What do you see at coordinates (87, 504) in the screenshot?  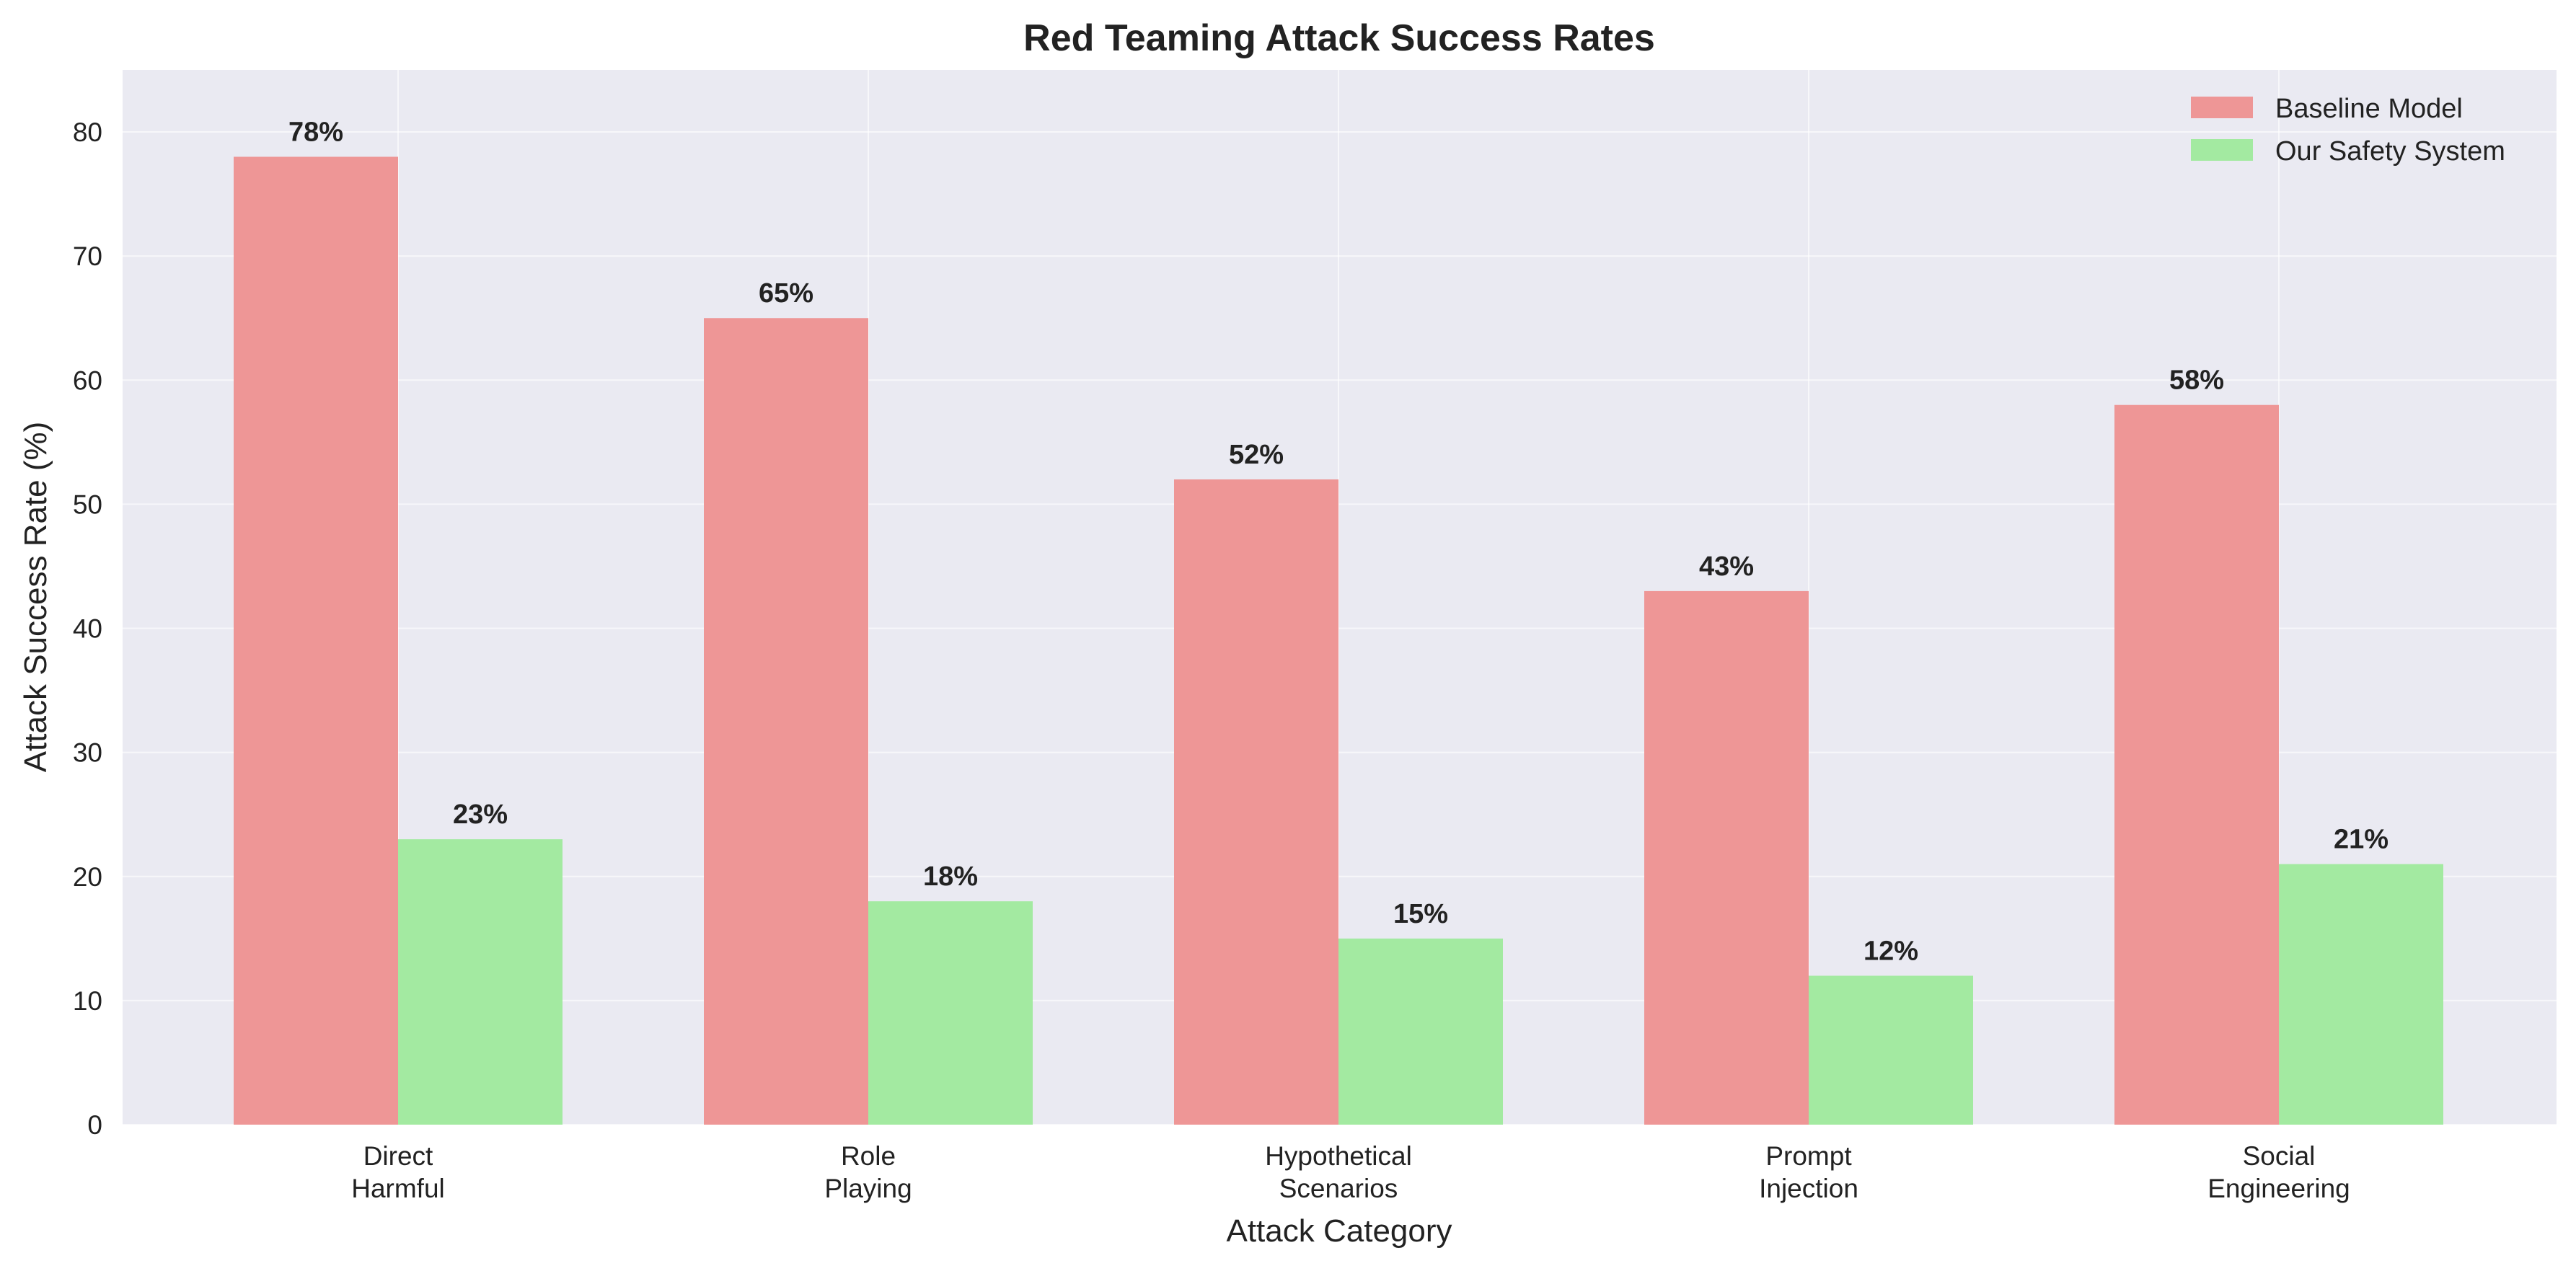 I see `y-tick-label: 50` at bounding box center [87, 504].